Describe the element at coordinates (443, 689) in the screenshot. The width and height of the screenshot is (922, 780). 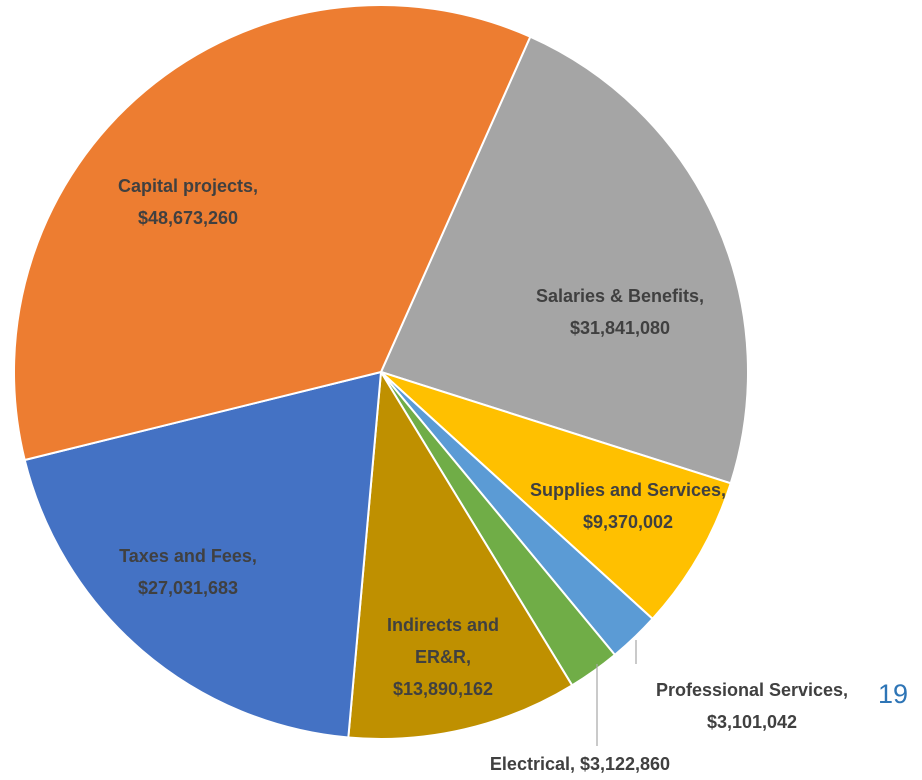
I see `data-label: $13,890,162` at that location.